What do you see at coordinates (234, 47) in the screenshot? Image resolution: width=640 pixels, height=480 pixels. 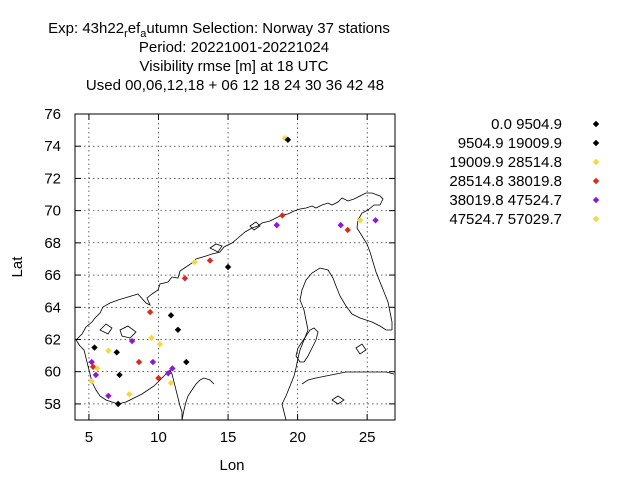 I see `chart-title-line-2: Period: 20221001-20221024` at bounding box center [234, 47].